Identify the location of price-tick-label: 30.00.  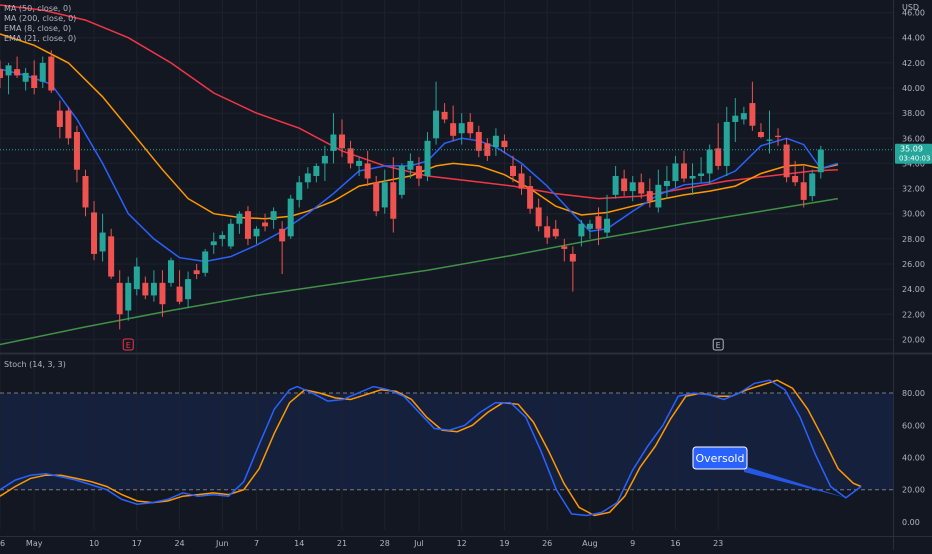
(913, 214).